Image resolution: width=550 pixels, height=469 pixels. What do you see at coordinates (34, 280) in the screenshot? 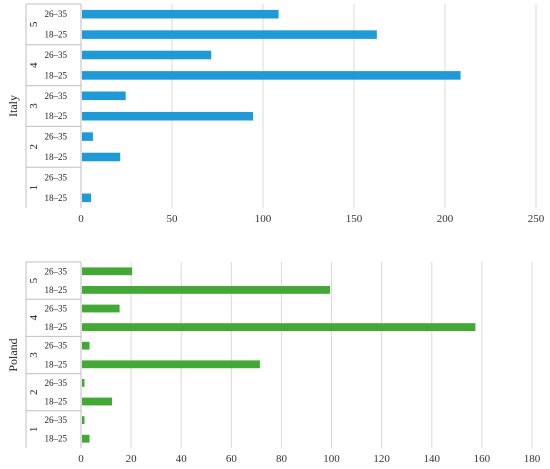
I see `poland-group-label: 5` at bounding box center [34, 280].